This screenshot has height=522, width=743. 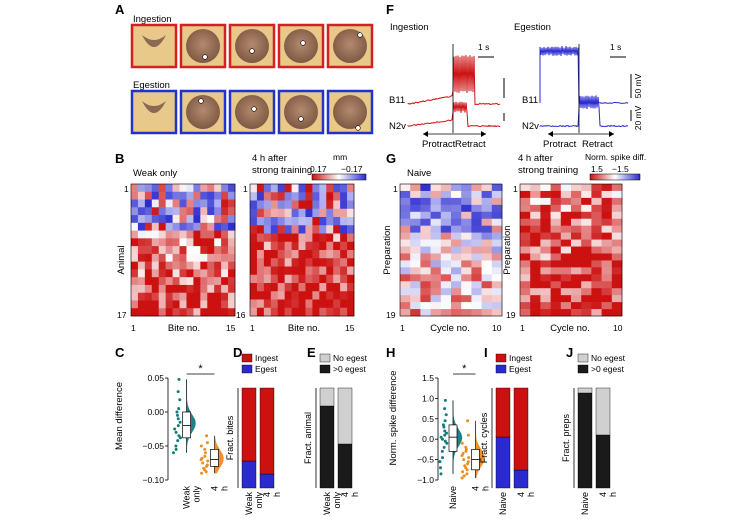 I want to click on legend-label: Ingest, so click(x=267, y=358).